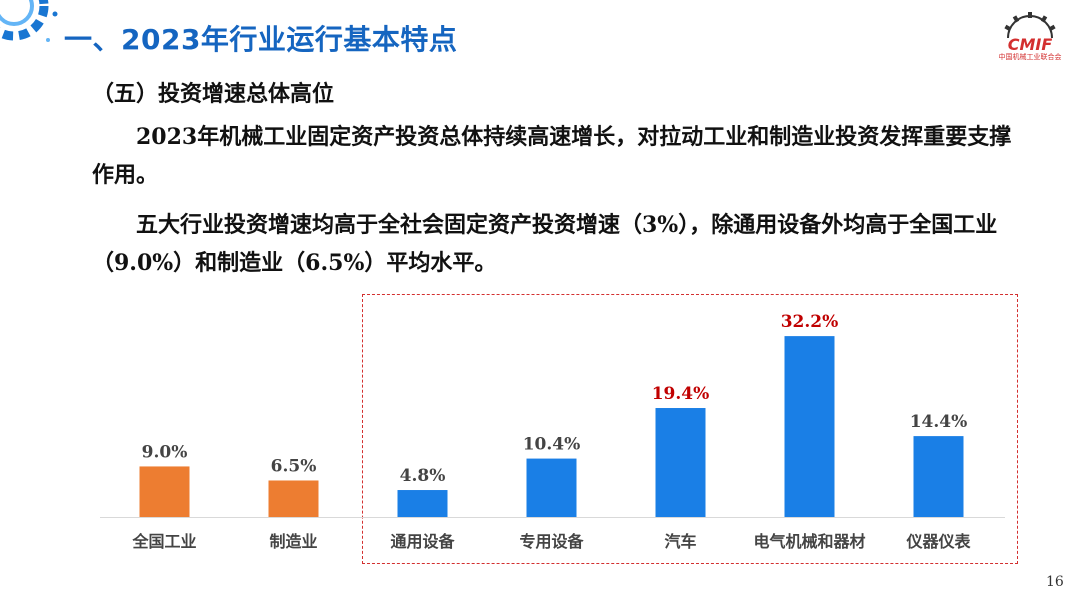 This screenshot has height=608, width=1080. I want to click on category-label-4: 汽车, so click(680, 541).